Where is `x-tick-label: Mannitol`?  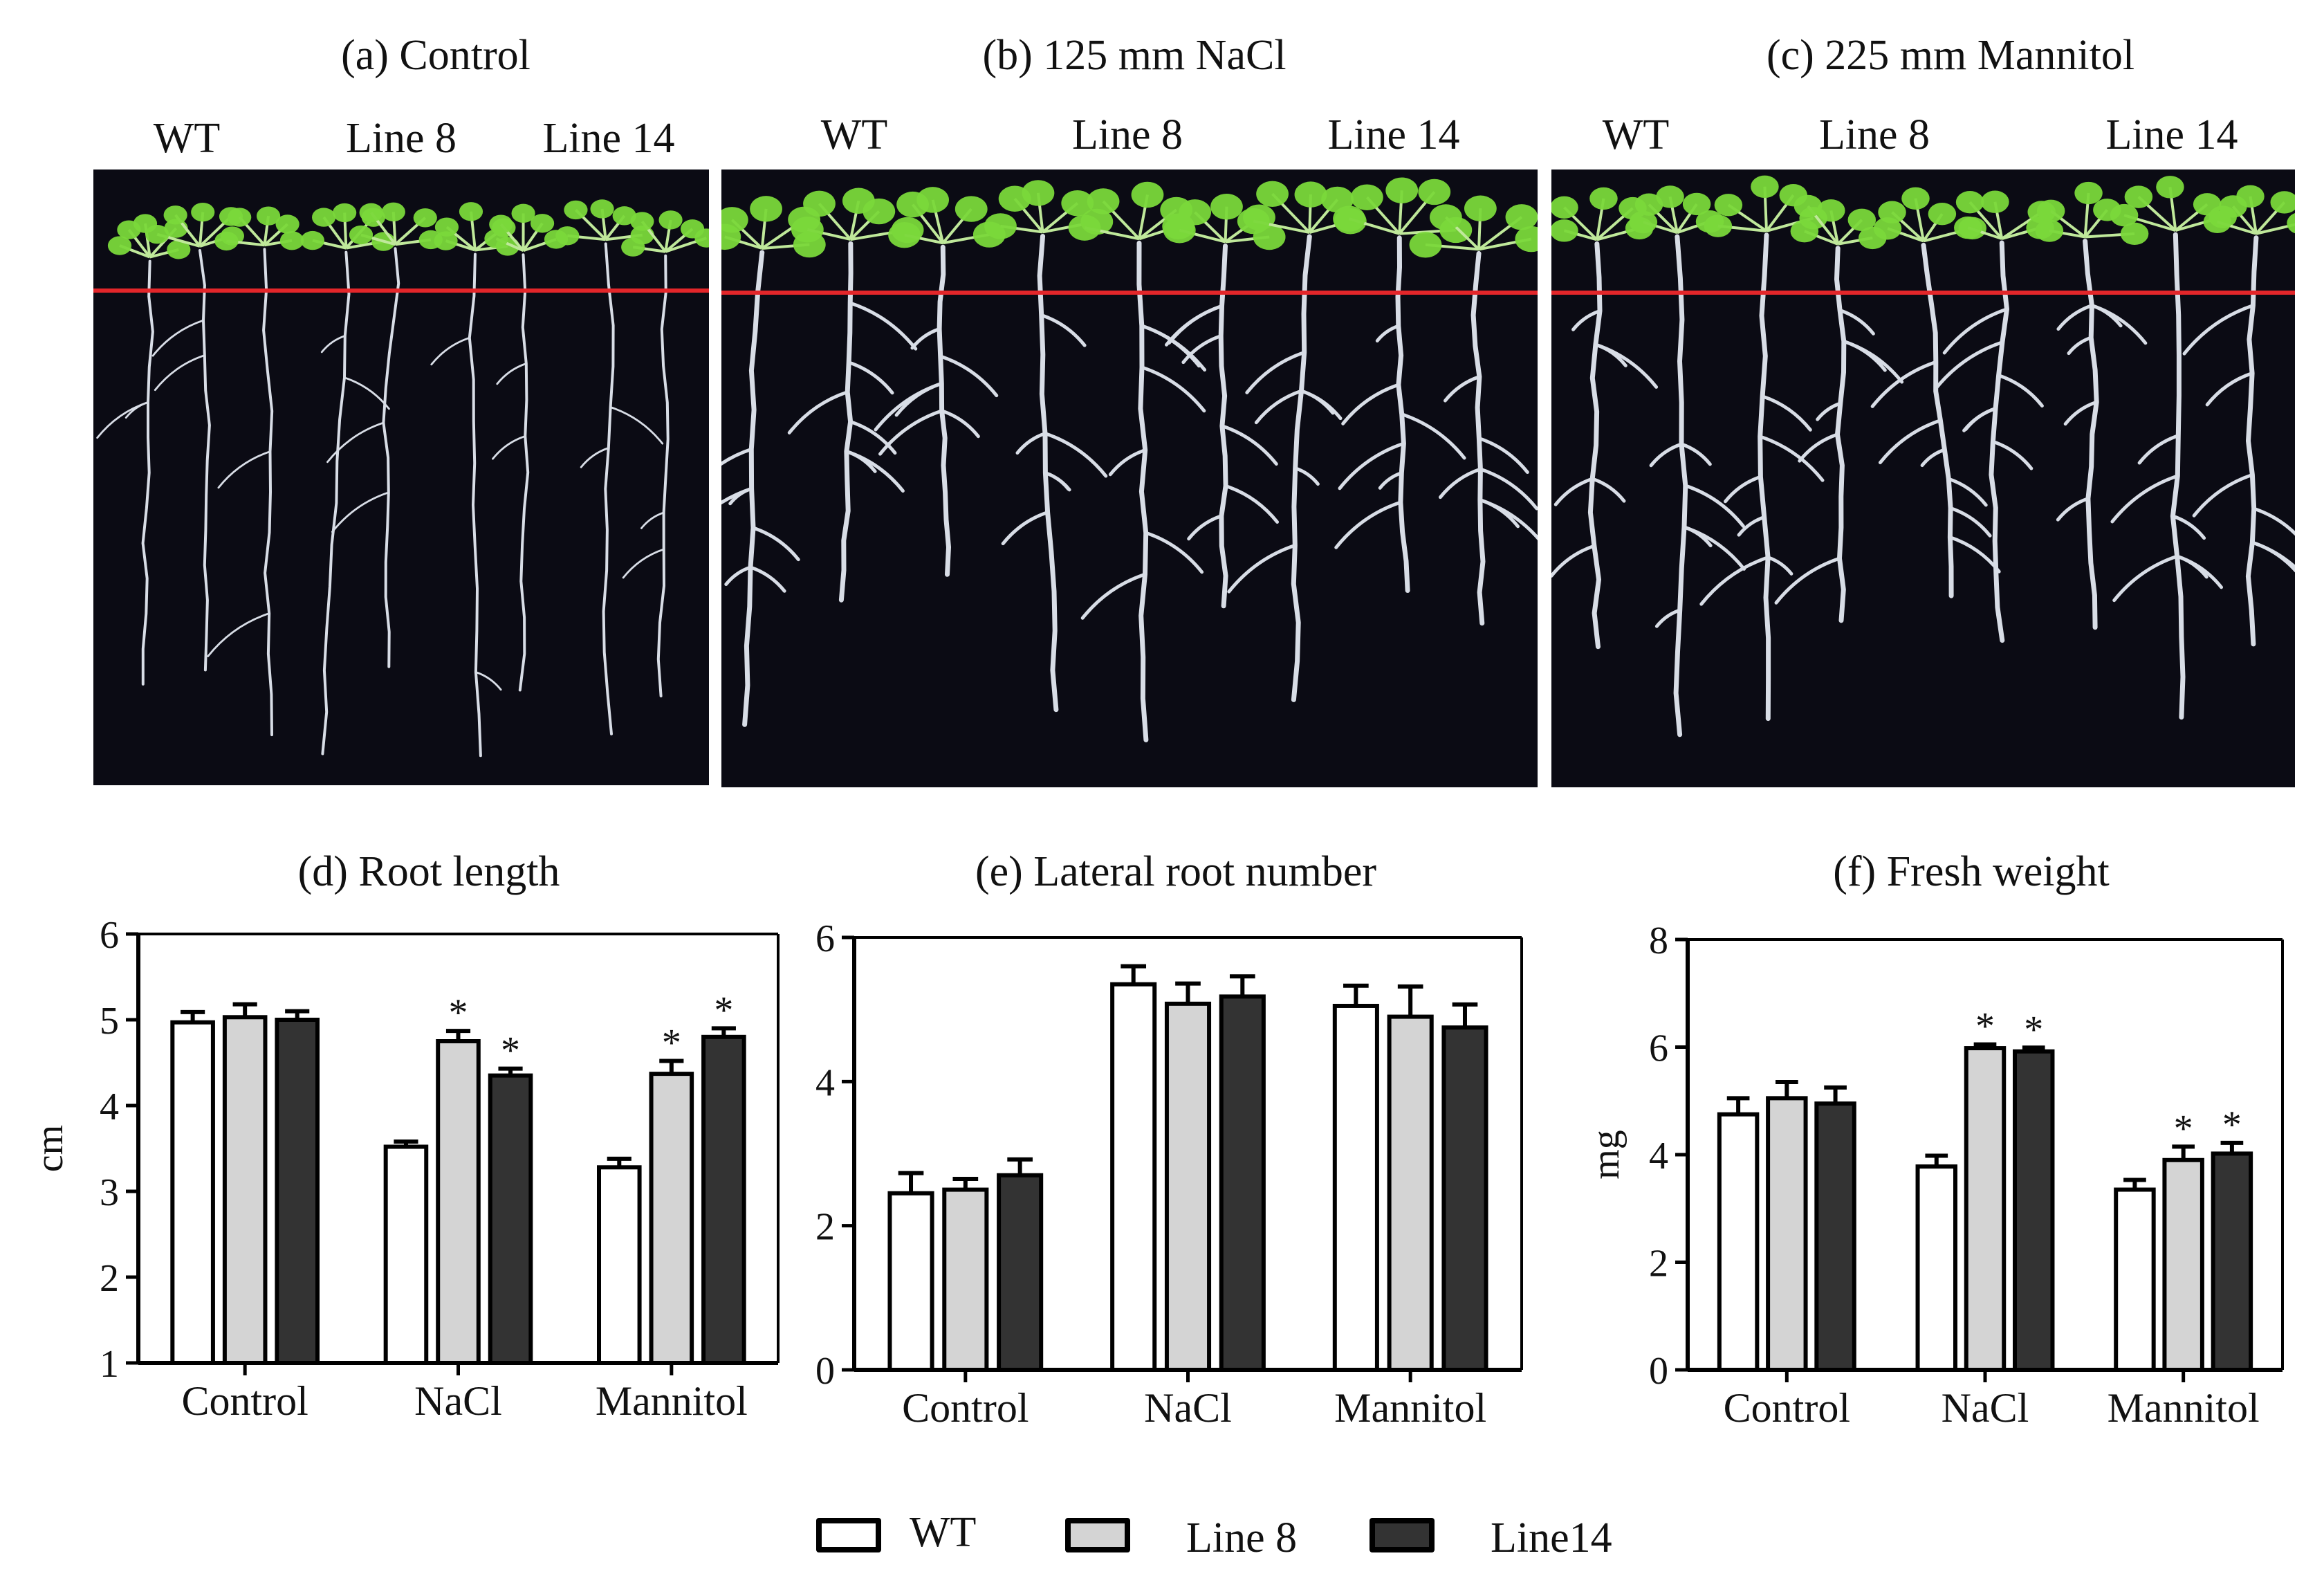
x-tick-label: Mannitol is located at coordinates (672, 1401).